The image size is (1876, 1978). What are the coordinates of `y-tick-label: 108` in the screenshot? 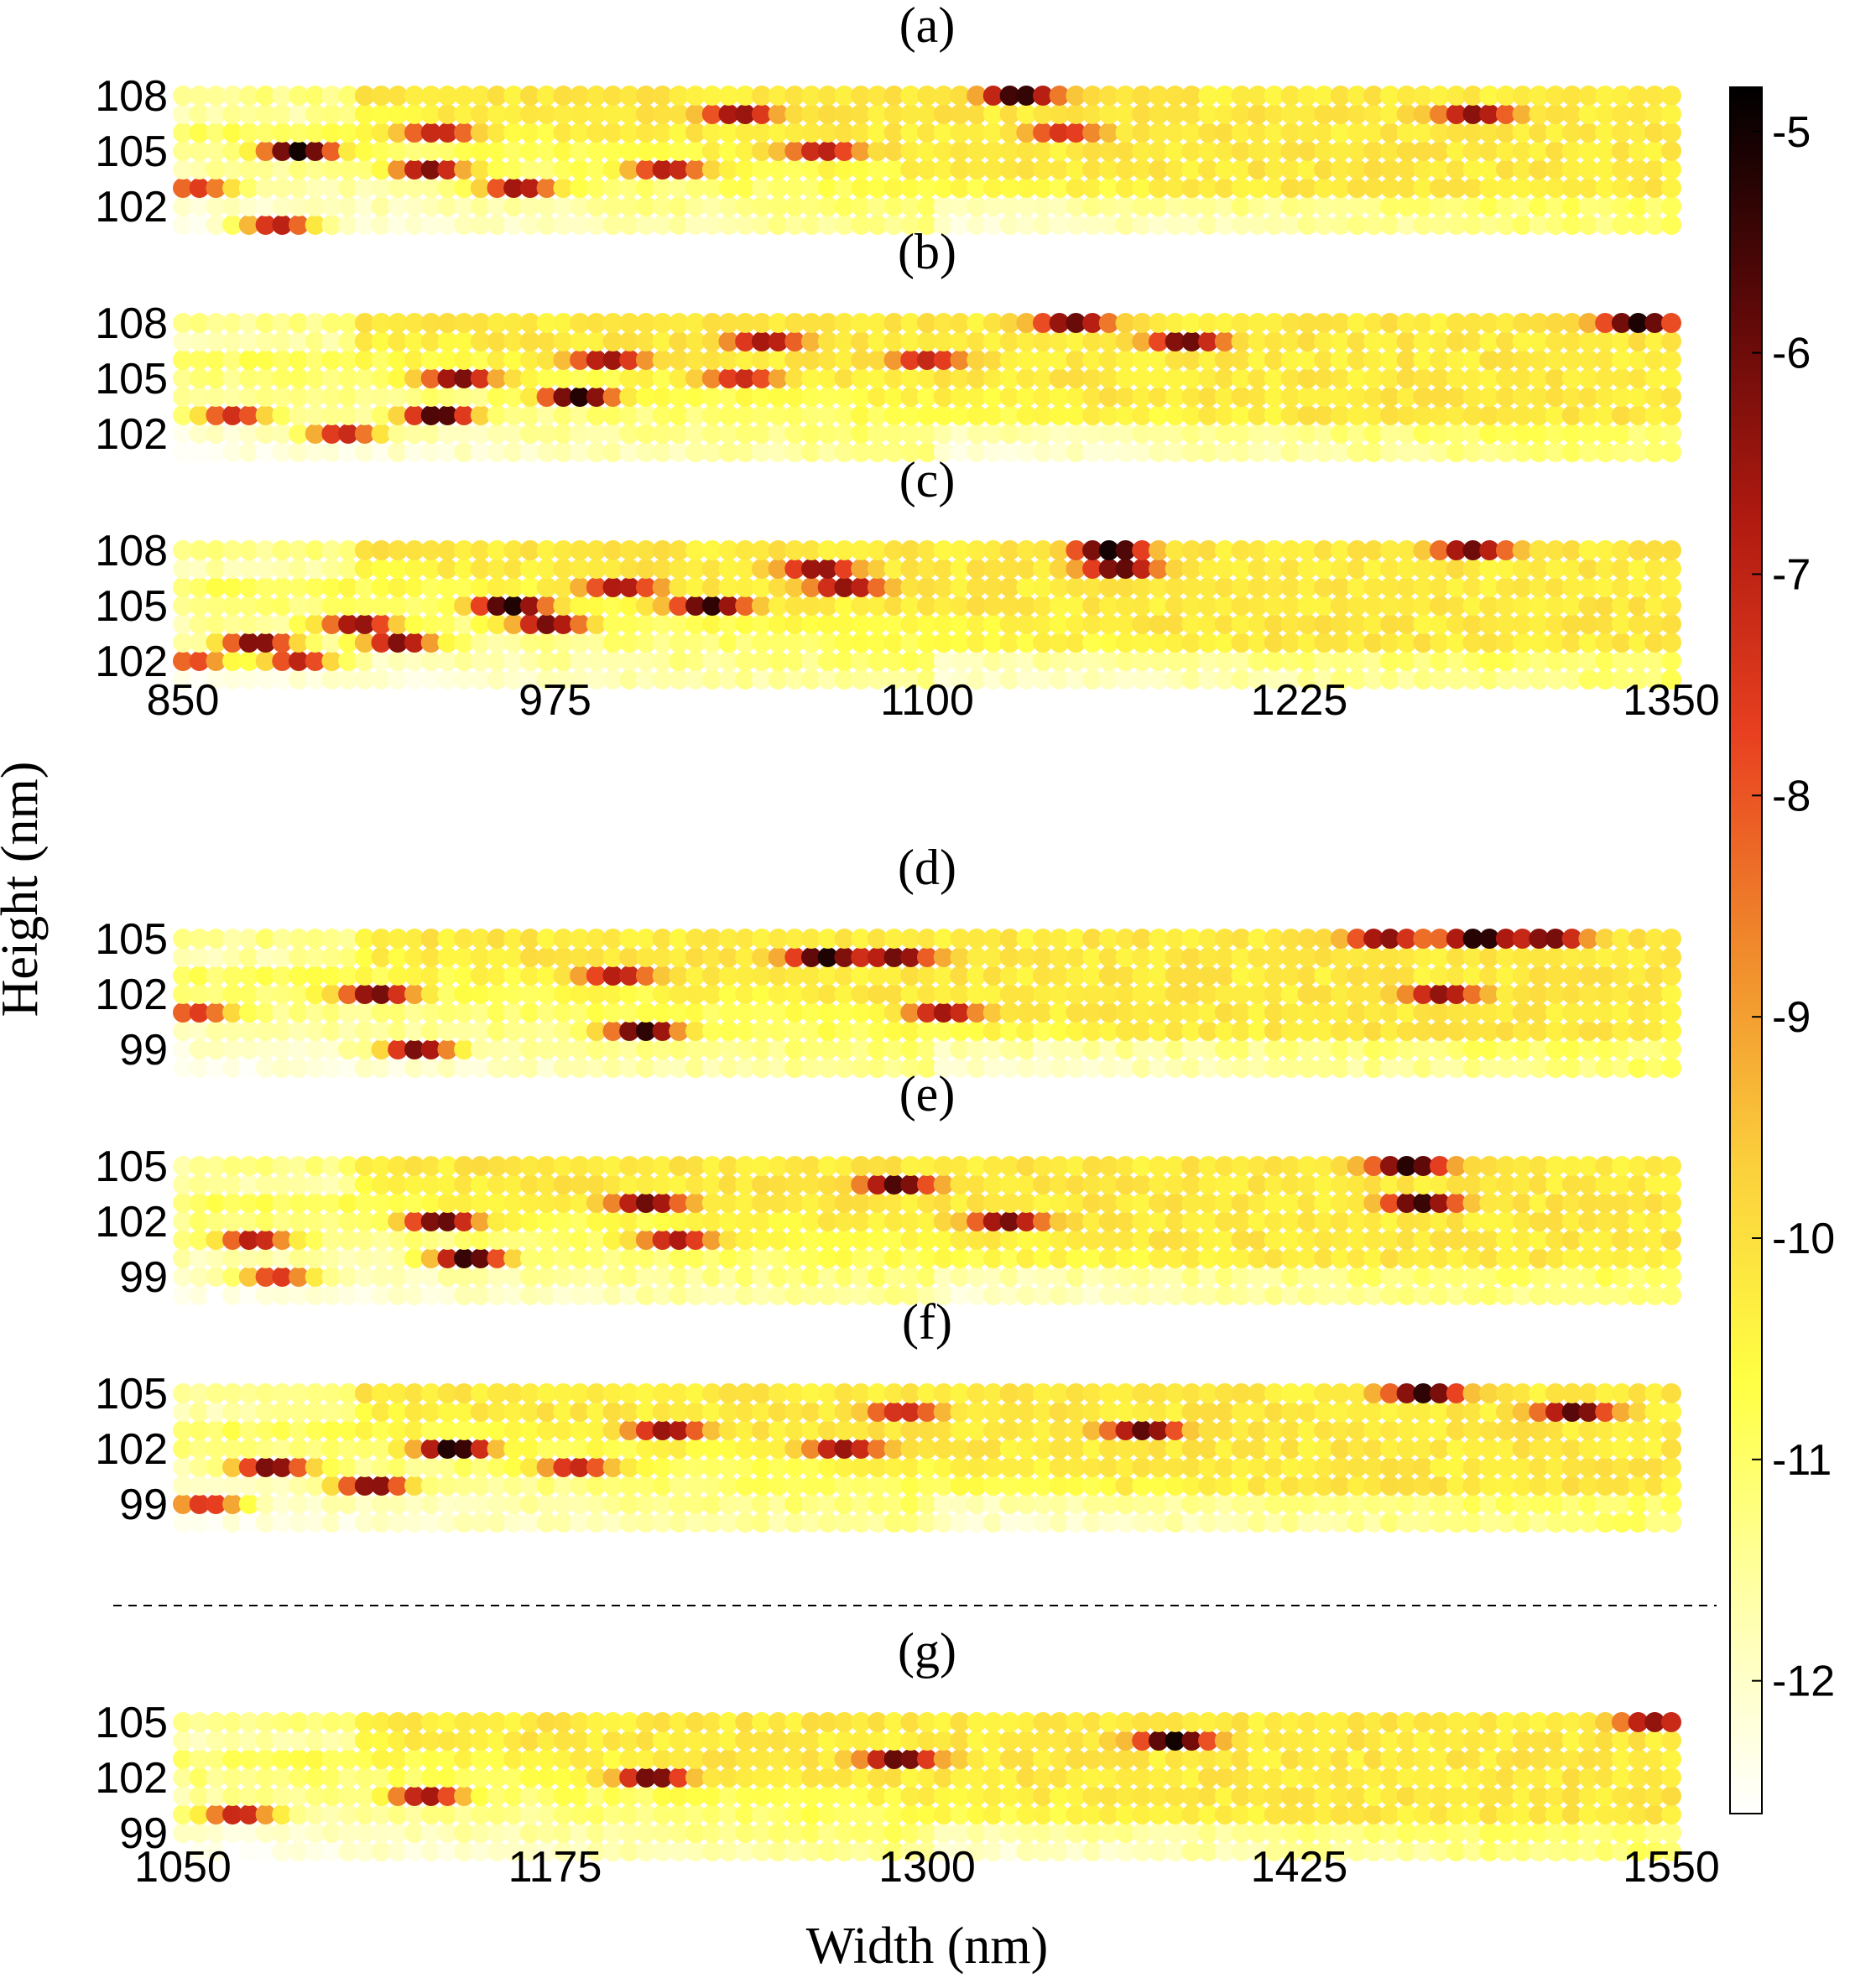 It's located at (131, 324).